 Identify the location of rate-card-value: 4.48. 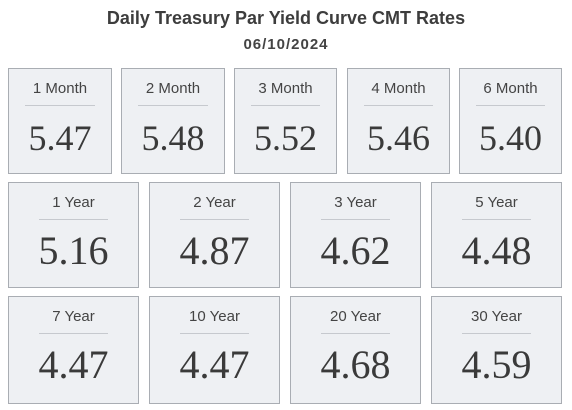
(496, 250).